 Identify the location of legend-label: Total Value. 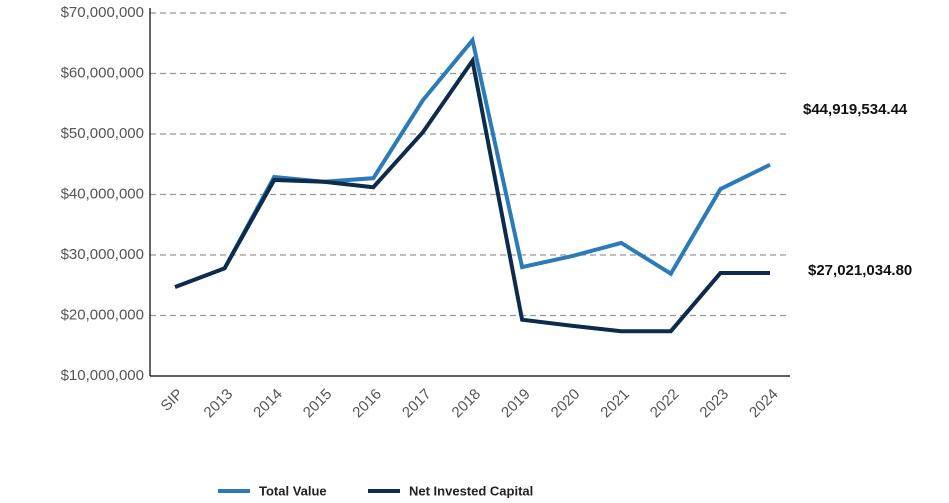
(293, 490).